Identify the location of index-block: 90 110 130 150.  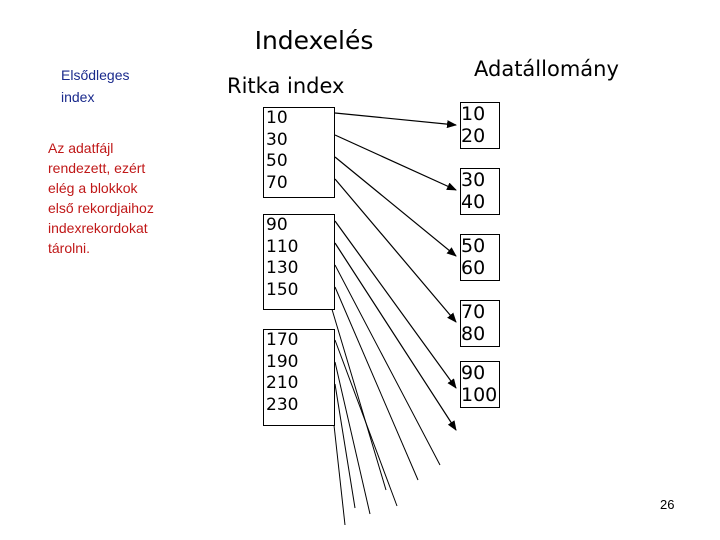
(299, 262).